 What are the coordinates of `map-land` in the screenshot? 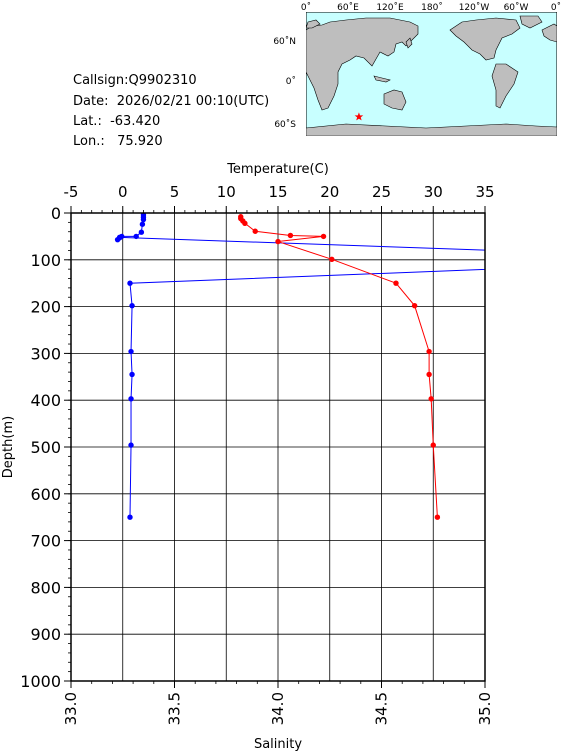 It's located at (431, 75).